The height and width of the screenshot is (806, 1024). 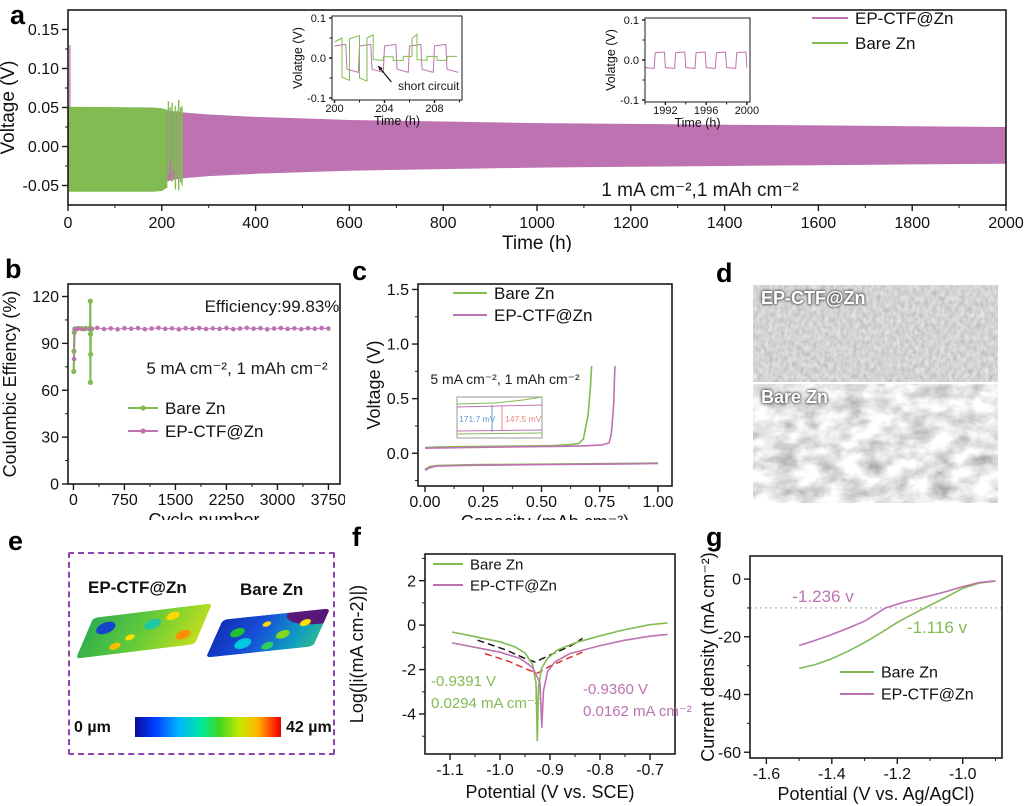 I want to click on svg-text: 3000, so click(x=278, y=500).